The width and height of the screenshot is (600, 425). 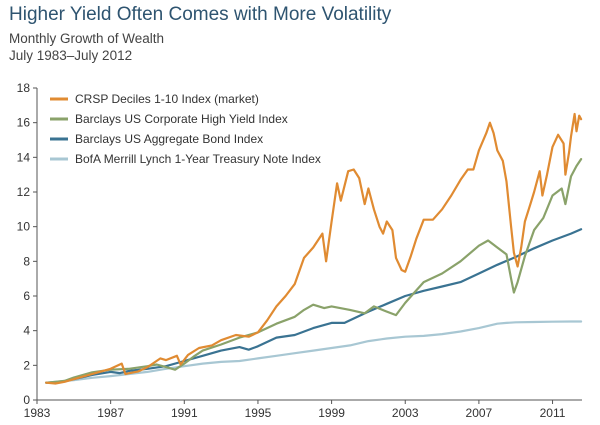 What do you see at coordinates (331, 413) in the screenshot?
I see `x-tick-label: 1999` at bounding box center [331, 413].